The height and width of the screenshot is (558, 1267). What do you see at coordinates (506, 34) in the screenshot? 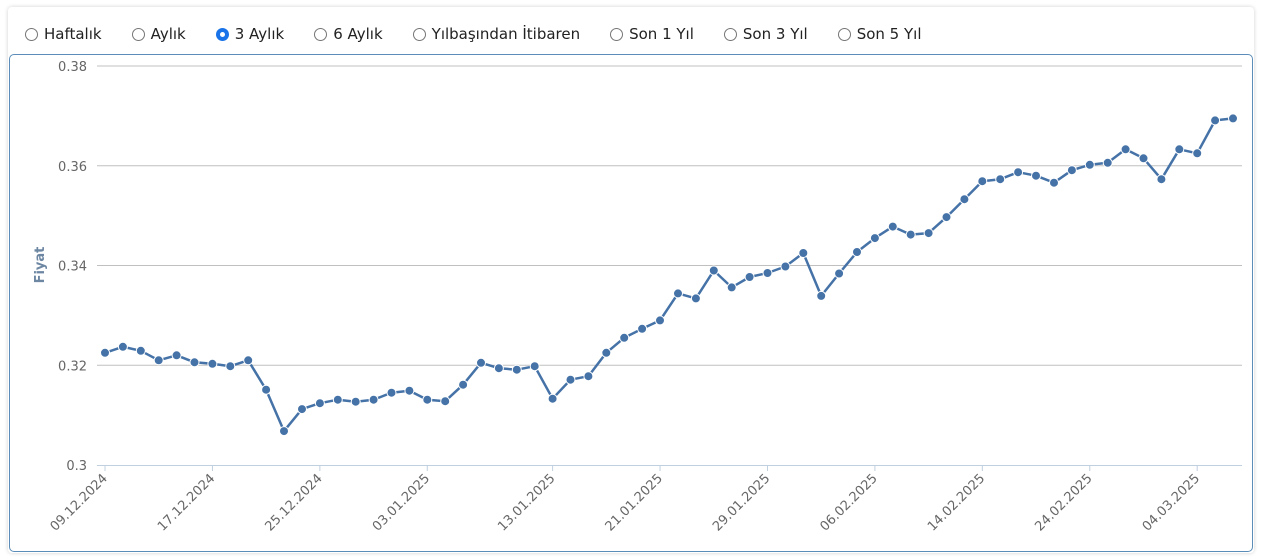
I see `period-option-label: Yılbaşından İtibaren` at bounding box center [506, 34].